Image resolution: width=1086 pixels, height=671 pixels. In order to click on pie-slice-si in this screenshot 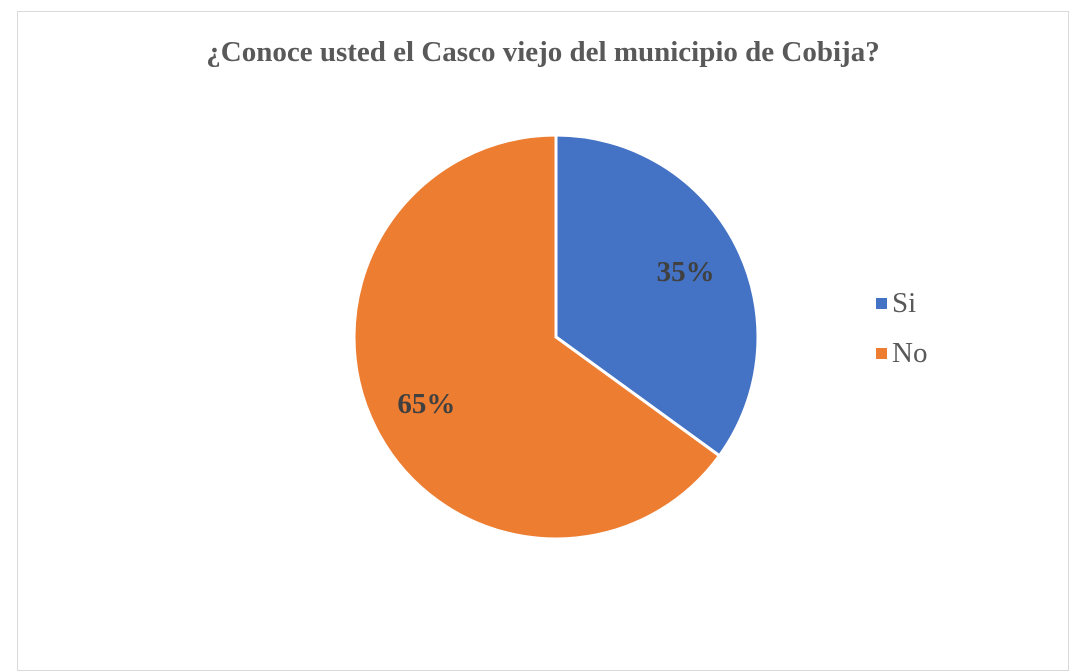, I will do `click(657, 295)`.